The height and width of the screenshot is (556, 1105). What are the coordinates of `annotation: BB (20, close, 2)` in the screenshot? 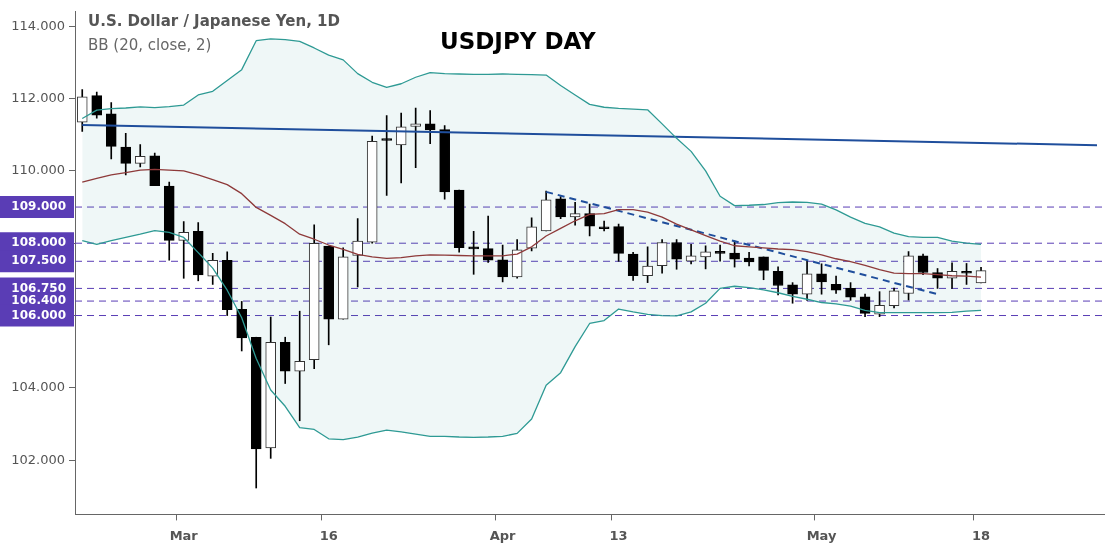 It's located at (150, 45).